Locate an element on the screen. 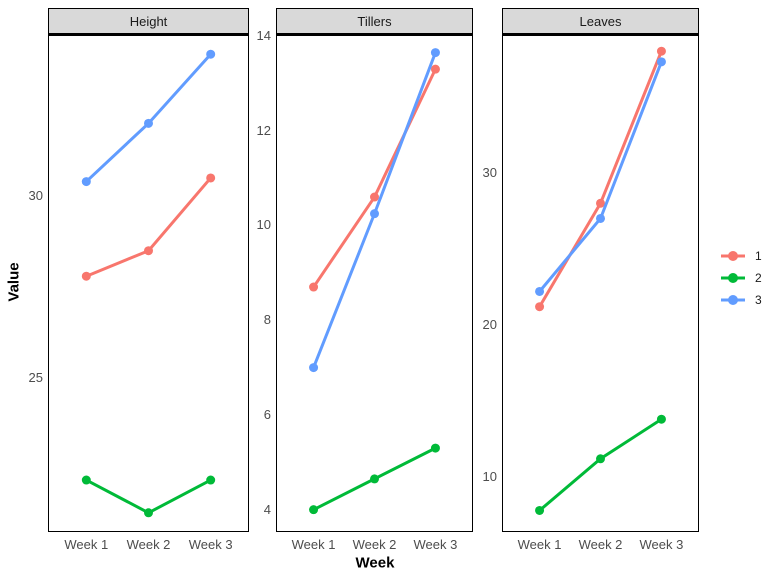 This screenshot has width=772, height=577. line-chart-tillers is located at coordinates (374, 281).